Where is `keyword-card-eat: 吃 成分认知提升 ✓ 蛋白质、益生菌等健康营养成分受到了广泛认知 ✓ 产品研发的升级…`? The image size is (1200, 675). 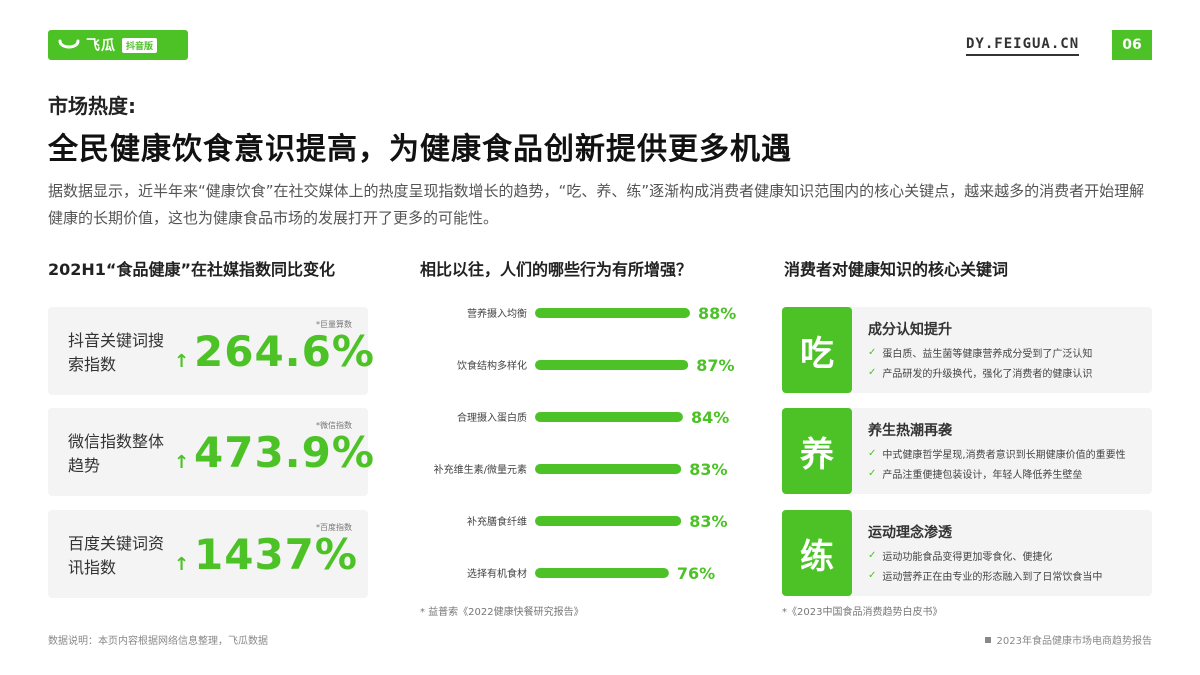 keyword-card-eat: 吃 成分认知提升 ✓ 蛋白质、益生菌等健康营养成分受到了广泛认知 ✓ 产品研发的升级… is located at coordinates (967, 350).